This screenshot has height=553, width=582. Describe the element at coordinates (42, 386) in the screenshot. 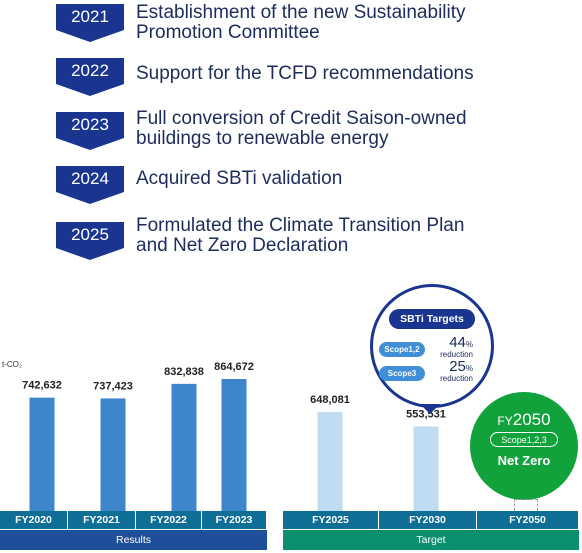

I see `value-label-fy2020: 742,632` at that location.